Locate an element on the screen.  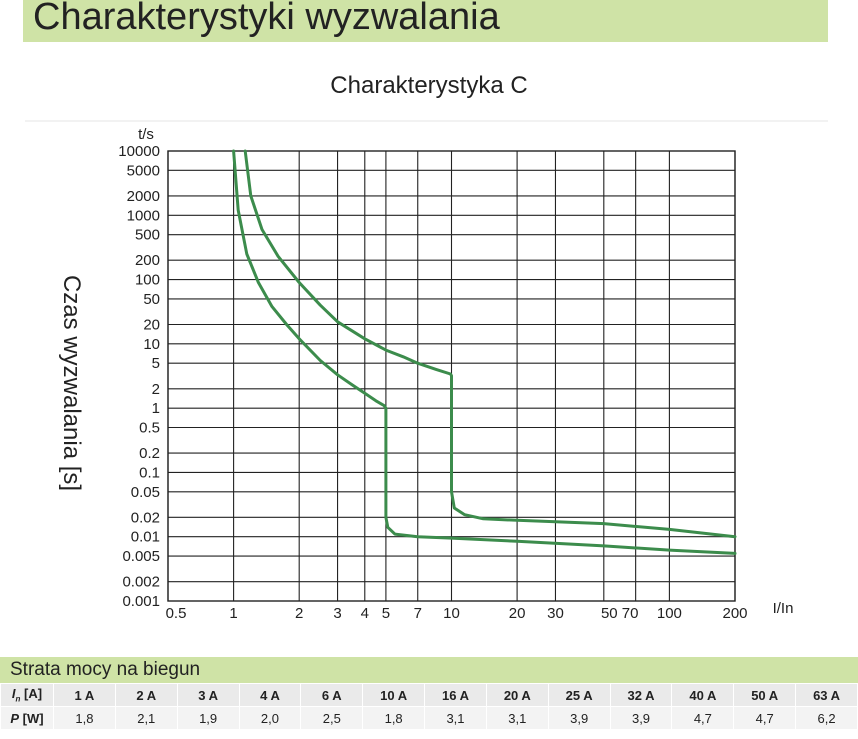
y-tick-label: 2000 is located at coordinates (143, 196).